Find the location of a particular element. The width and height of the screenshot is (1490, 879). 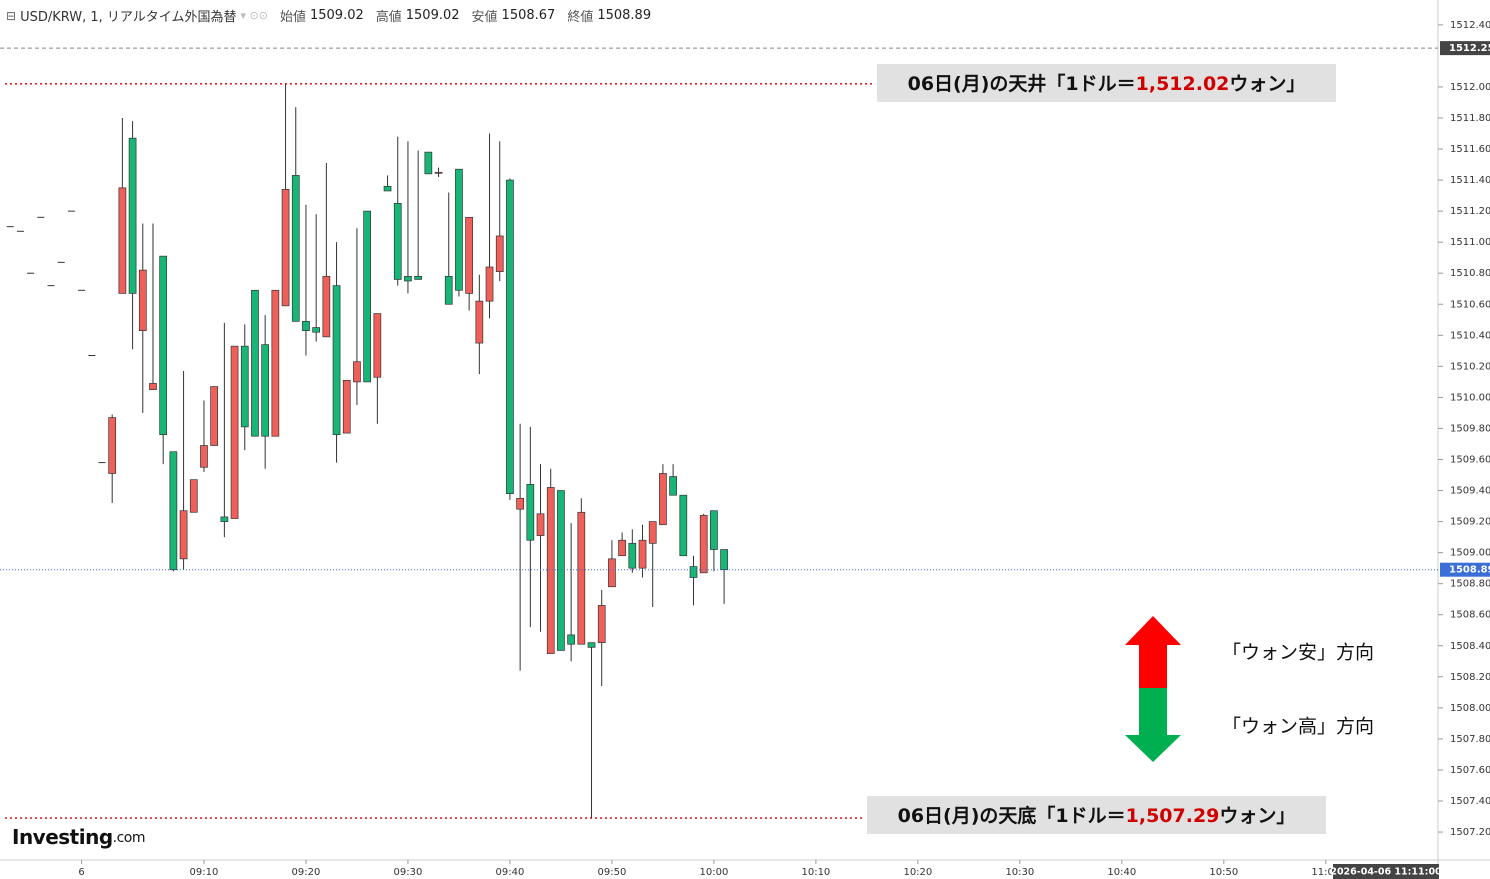

x-tick-label: 6 is located at coordinates (81, 872).